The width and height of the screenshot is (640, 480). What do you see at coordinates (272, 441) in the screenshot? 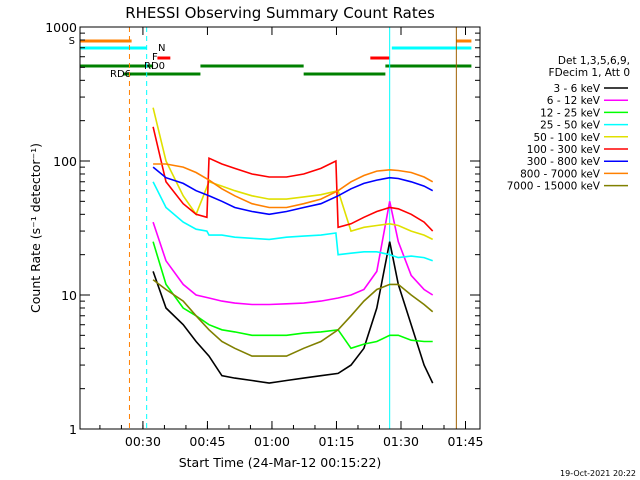
I see `x-tick-label-2: 01:00` at bounding box center [272, 441].